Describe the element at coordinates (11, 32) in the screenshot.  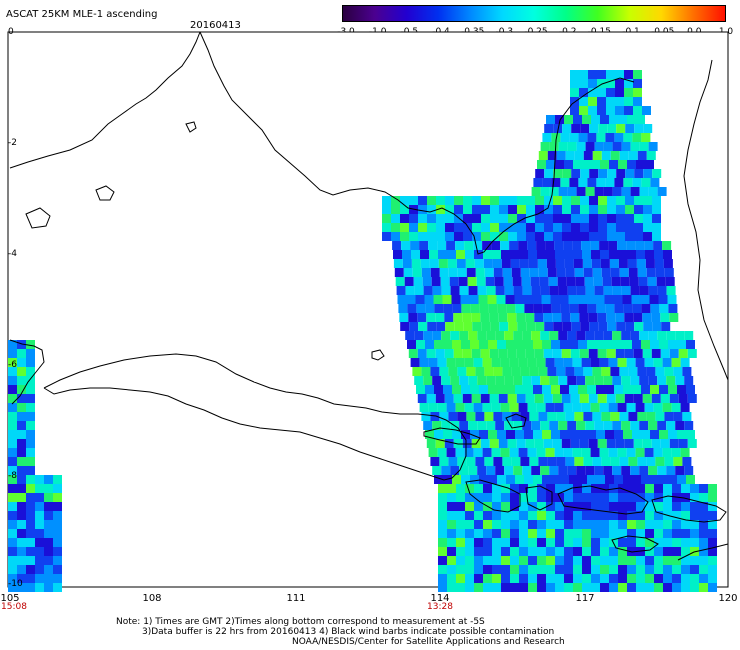
I see `lat-label-0: 0` at that location.